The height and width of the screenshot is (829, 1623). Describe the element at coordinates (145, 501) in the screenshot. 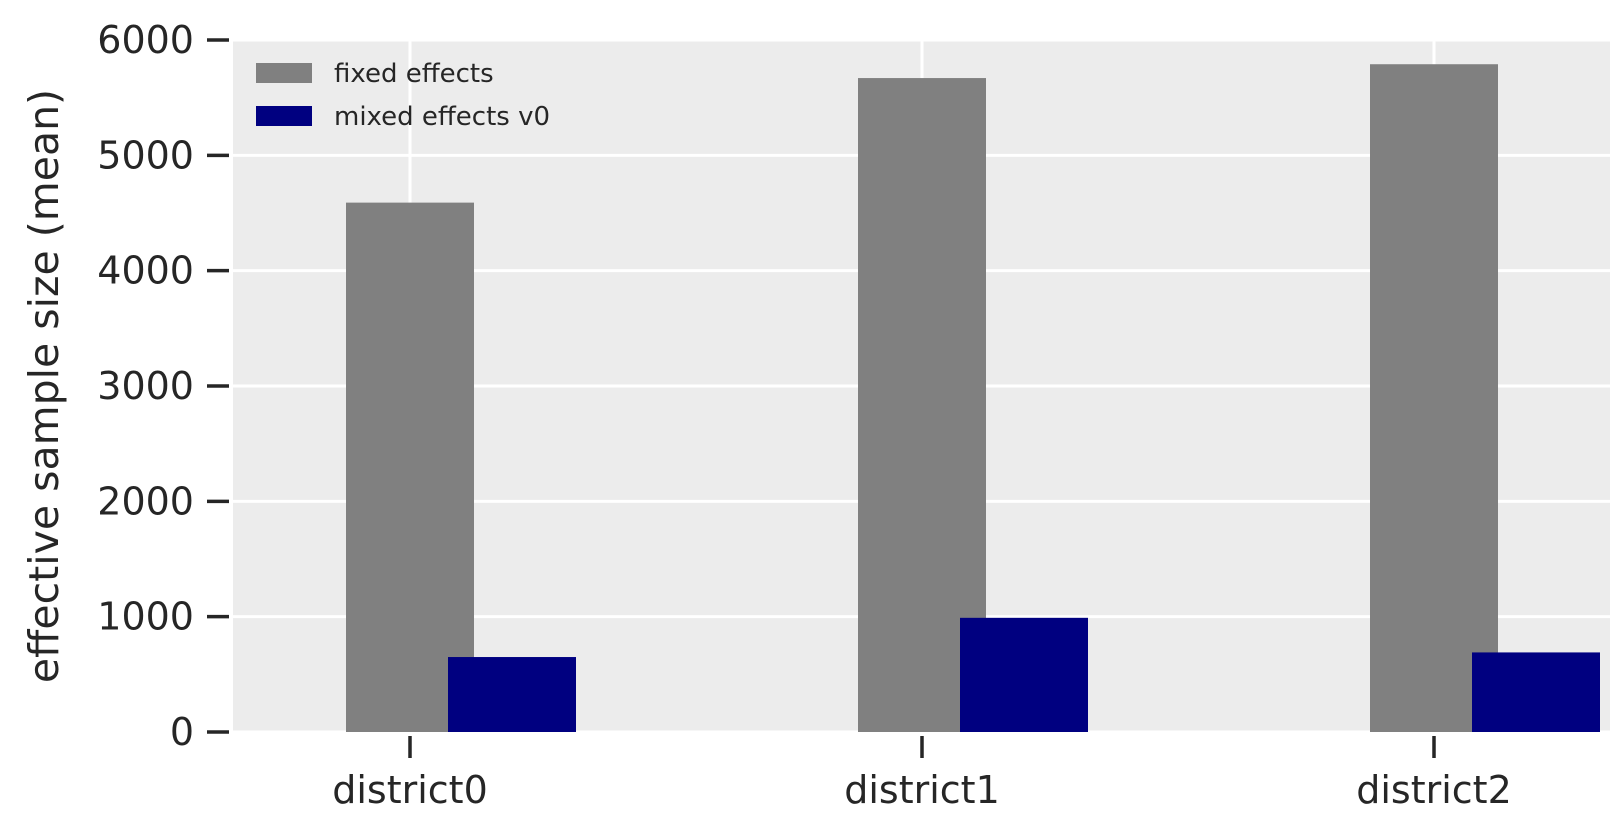

I see `y-tick-label: 2000` at that location.